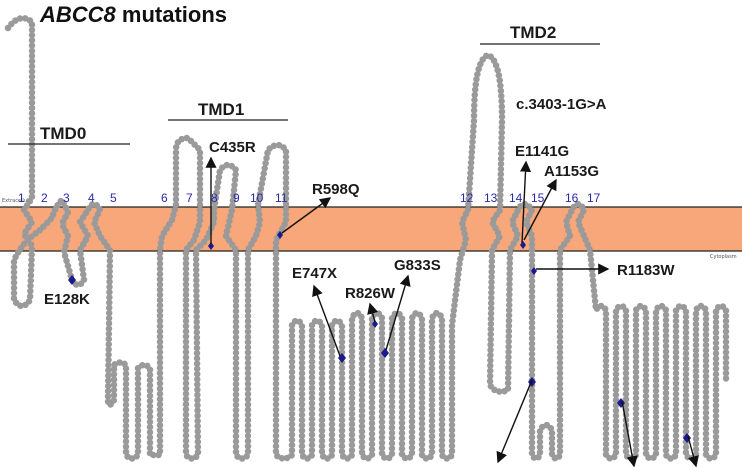 This screenshot has height=467, width=742. I want to click on helix-number-16: 16, so click(572, 198).